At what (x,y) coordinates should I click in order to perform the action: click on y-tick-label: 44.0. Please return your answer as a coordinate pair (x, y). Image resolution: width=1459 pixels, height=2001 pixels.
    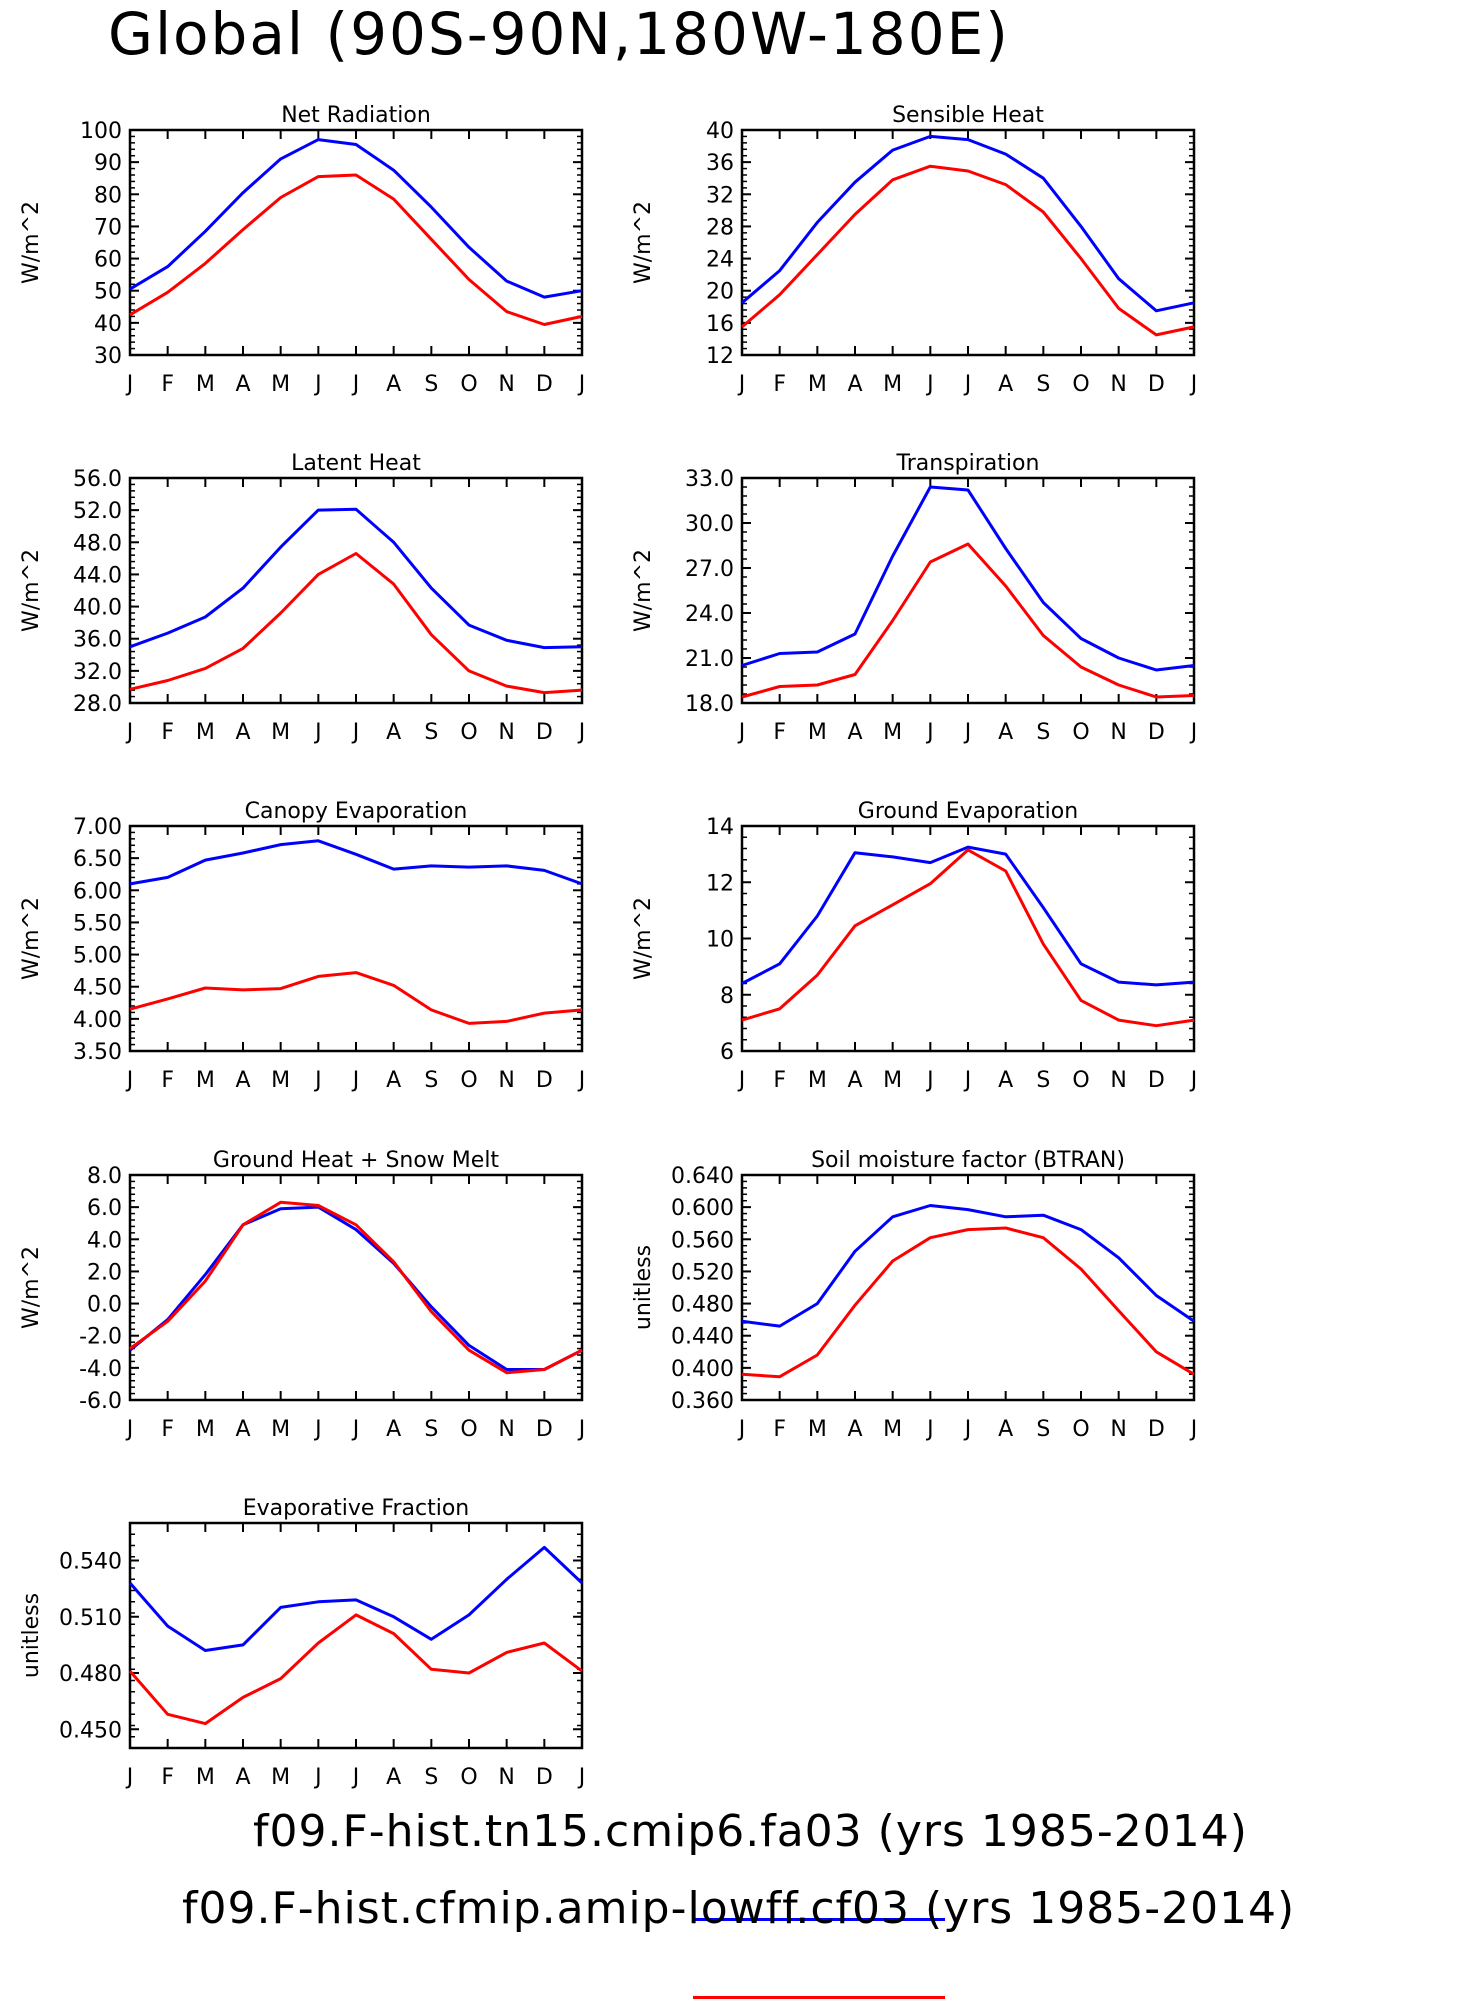
    Looking at the image, I should click on (97, 575).